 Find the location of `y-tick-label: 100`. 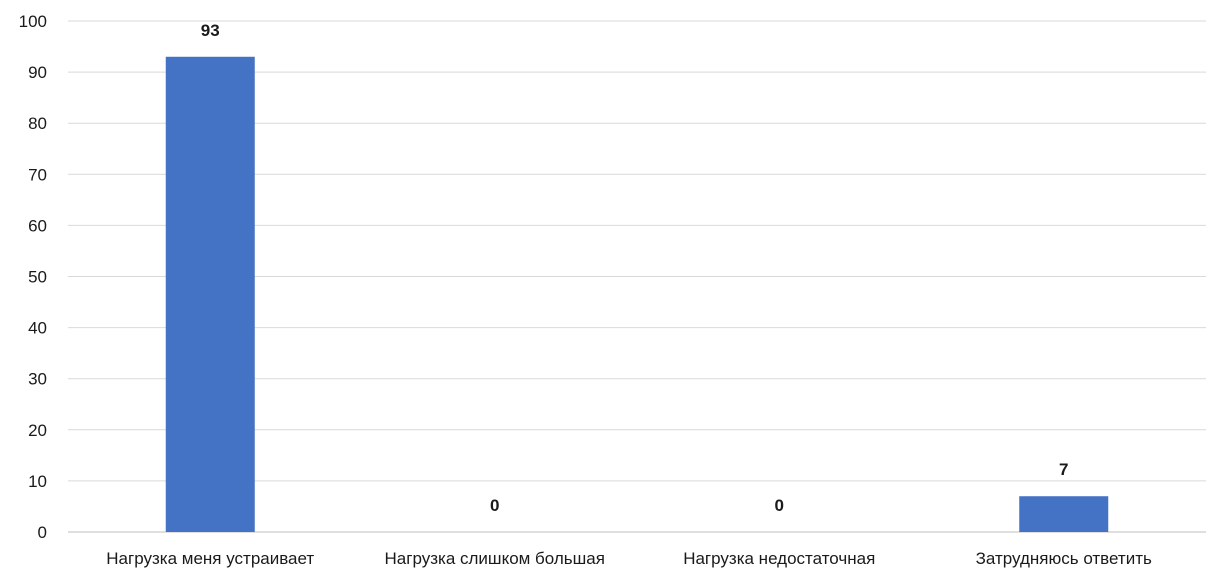

y-tick-label: 100 is located at coordinates (33, 21).